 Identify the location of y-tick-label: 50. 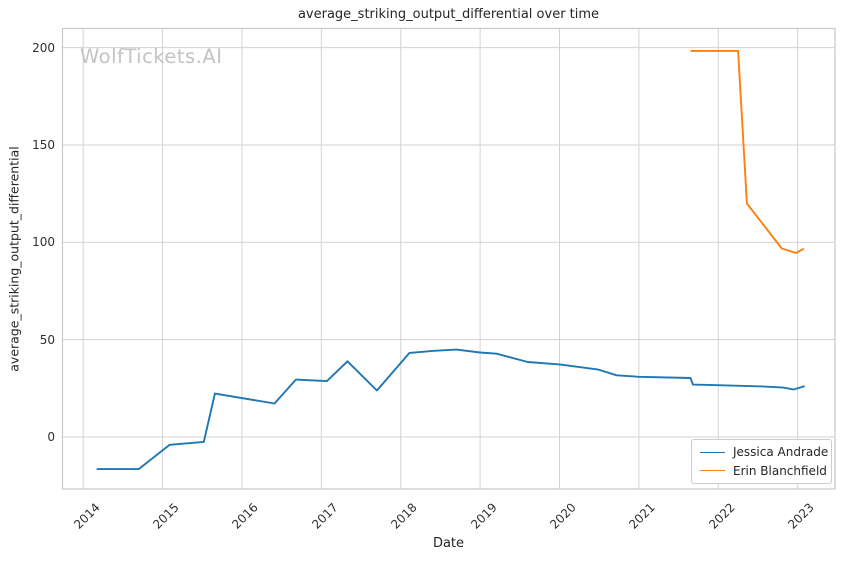
(47, 339).